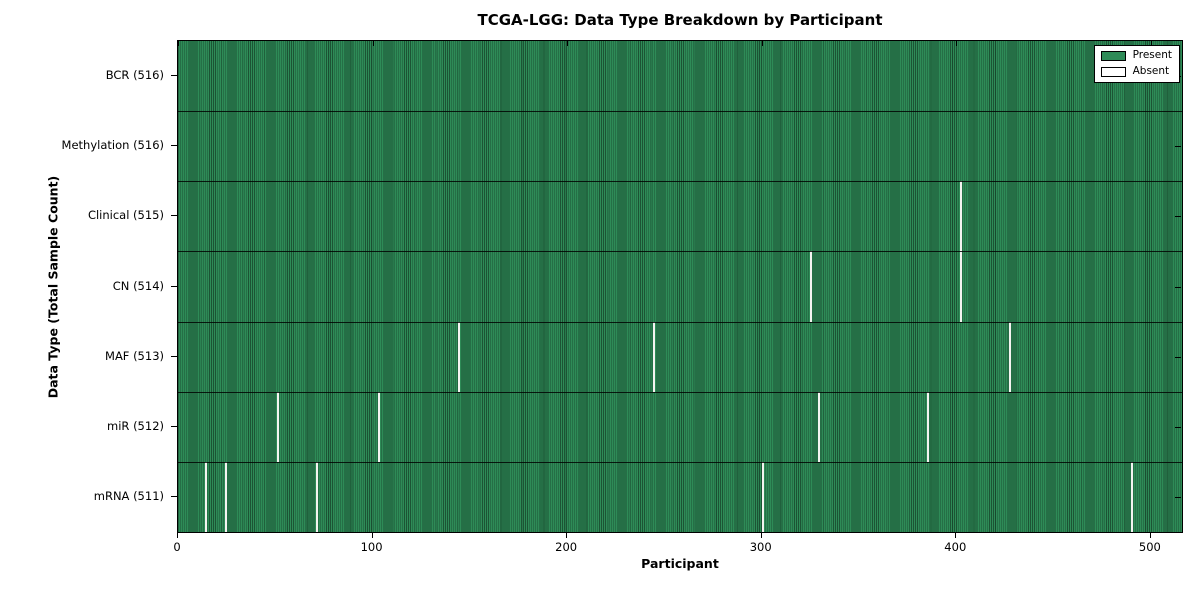 The width and height of the screenshot is (1200, 600). What do you see at coordinates (678, 553) in the screenshot?
I see `x-axis: 0 100 200 300 400 500` at bounding box center [678, 553].